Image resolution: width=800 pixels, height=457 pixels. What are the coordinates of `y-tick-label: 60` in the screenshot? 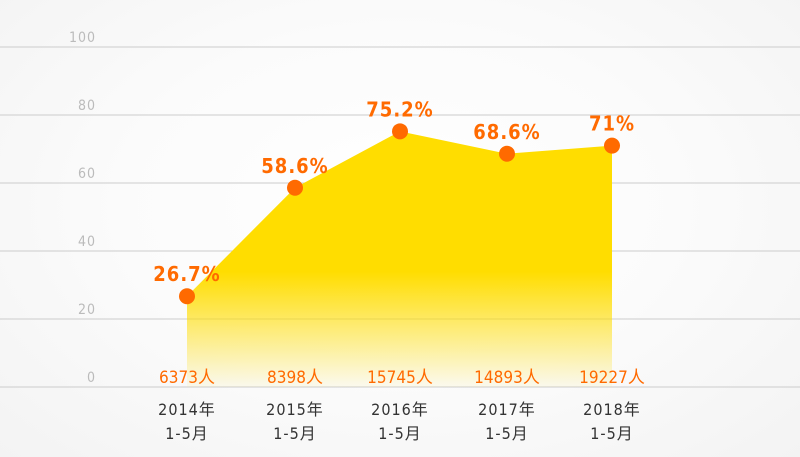 It's located at (87, 174).